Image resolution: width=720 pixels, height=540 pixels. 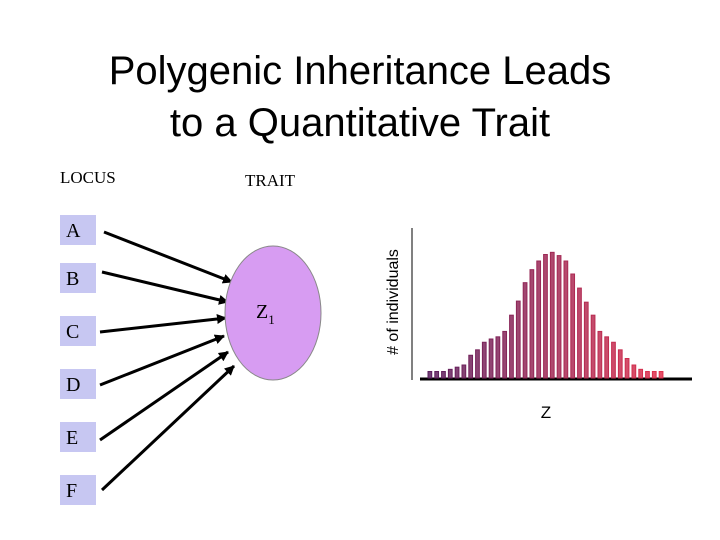 What do you see at coordinates (72, 332) in the screenshot?
I see `locus-name: C` at bounding box center [72, 332].